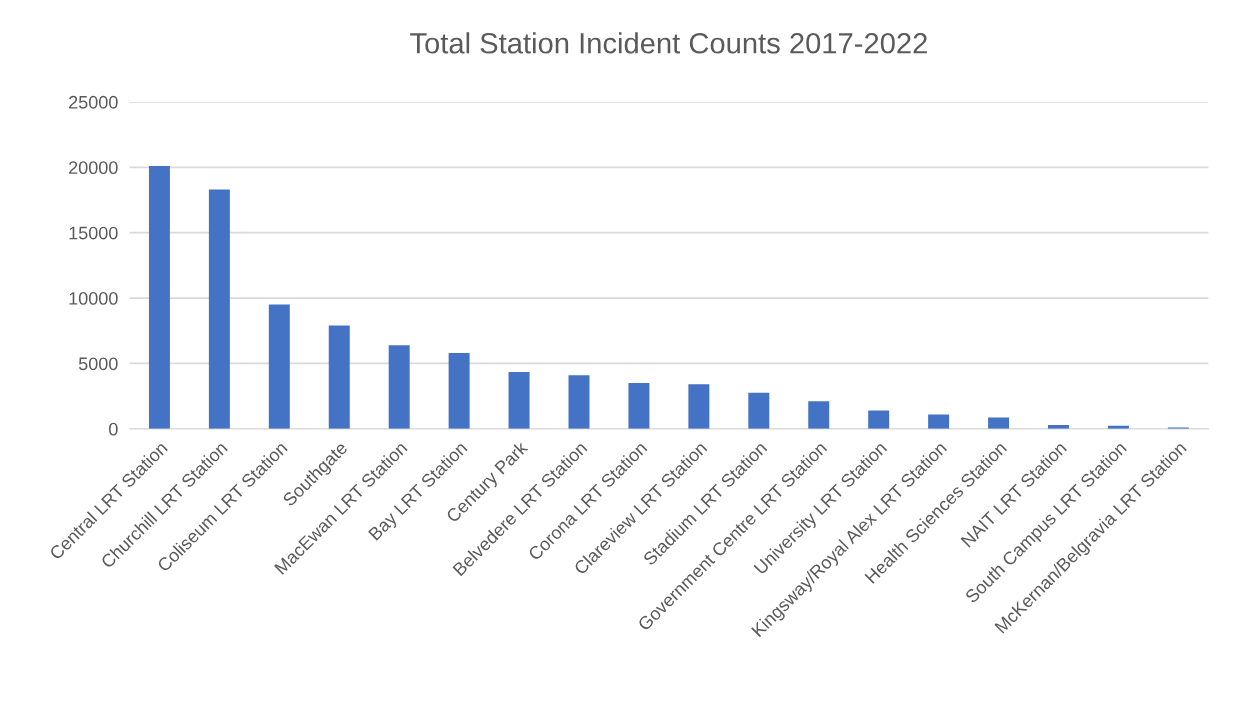 This screenshot has width=1233, height=703. Describe the element at coordinates (93, 102) in the screenshot. I see `y-tick-label: 25000` at that location.